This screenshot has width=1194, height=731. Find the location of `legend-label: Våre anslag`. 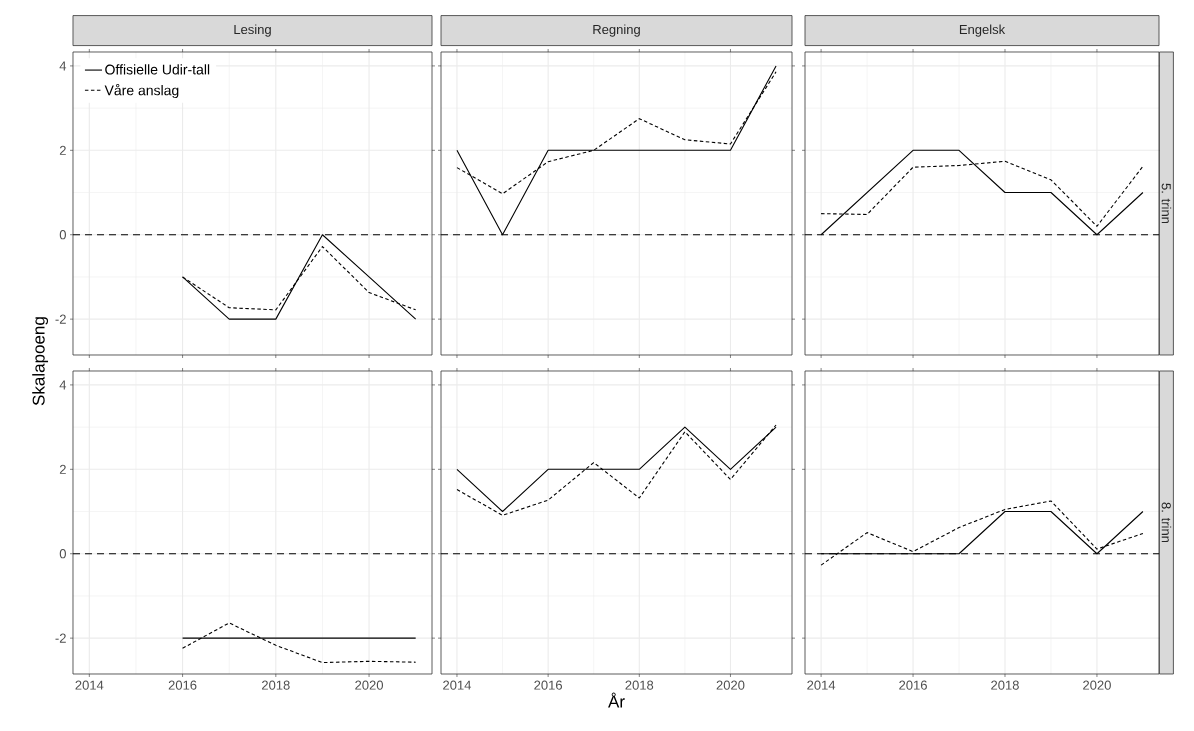

legend-label: Våre anslag is located at coordinates (141, 91).